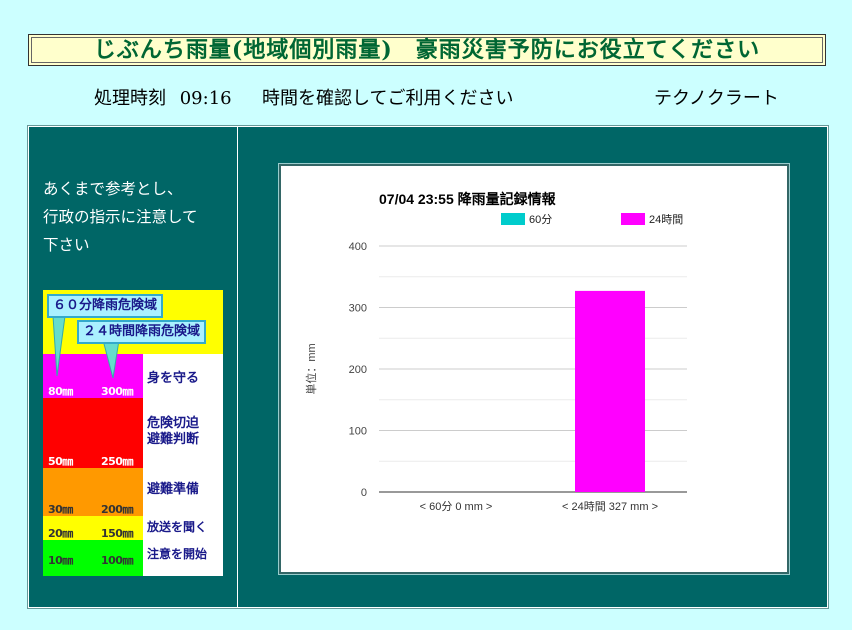 The width and height of the screenshot is (852, 630). What do you see at coordinates (173, 423) in the screenshot?
I see `action-label: 危険切迫` at bounding box center [173, 423].